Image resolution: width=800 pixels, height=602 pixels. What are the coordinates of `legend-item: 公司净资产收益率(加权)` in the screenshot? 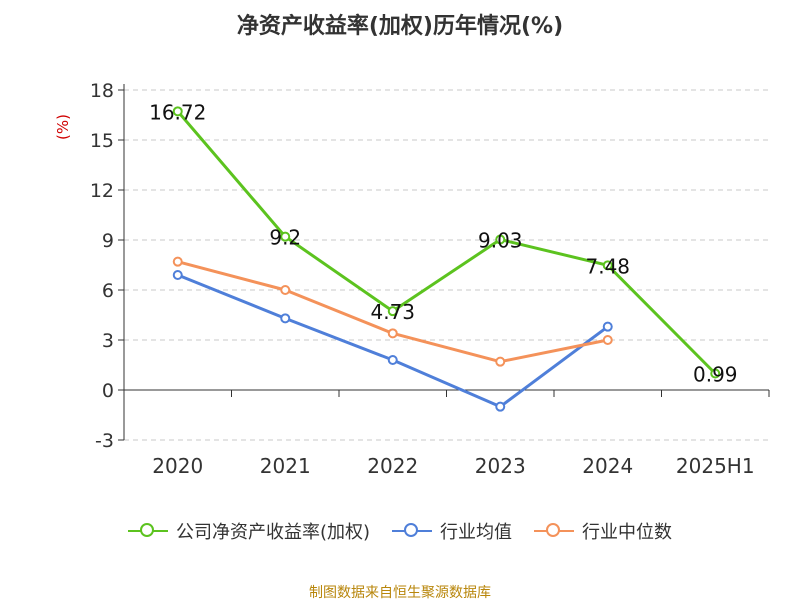 It's located at (249, 531).